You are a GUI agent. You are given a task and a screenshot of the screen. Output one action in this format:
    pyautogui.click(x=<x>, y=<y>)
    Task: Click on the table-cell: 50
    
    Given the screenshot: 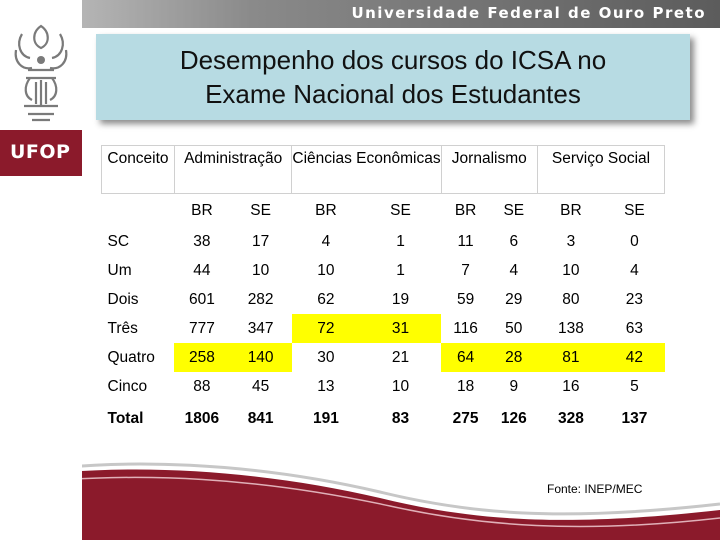 What is the action you would take?
    pyautogui.click(x=514, y=328)
    